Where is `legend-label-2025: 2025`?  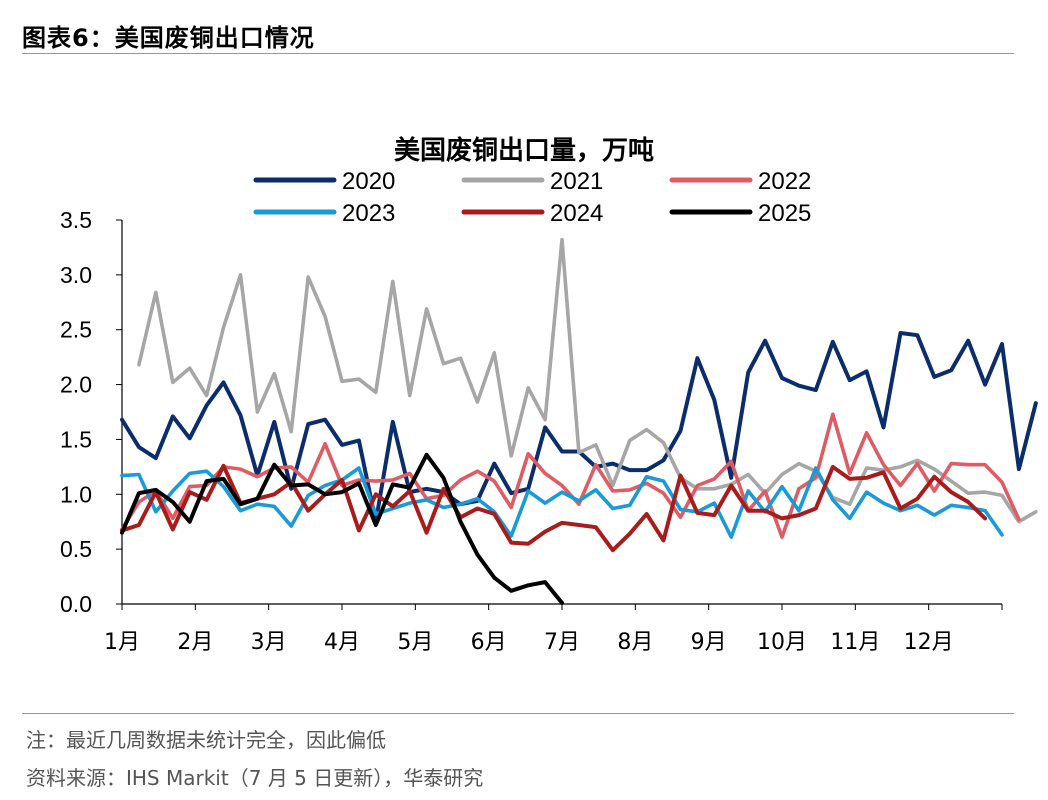
legend-label-2025: 2025 is located at coordinates (784, 213).